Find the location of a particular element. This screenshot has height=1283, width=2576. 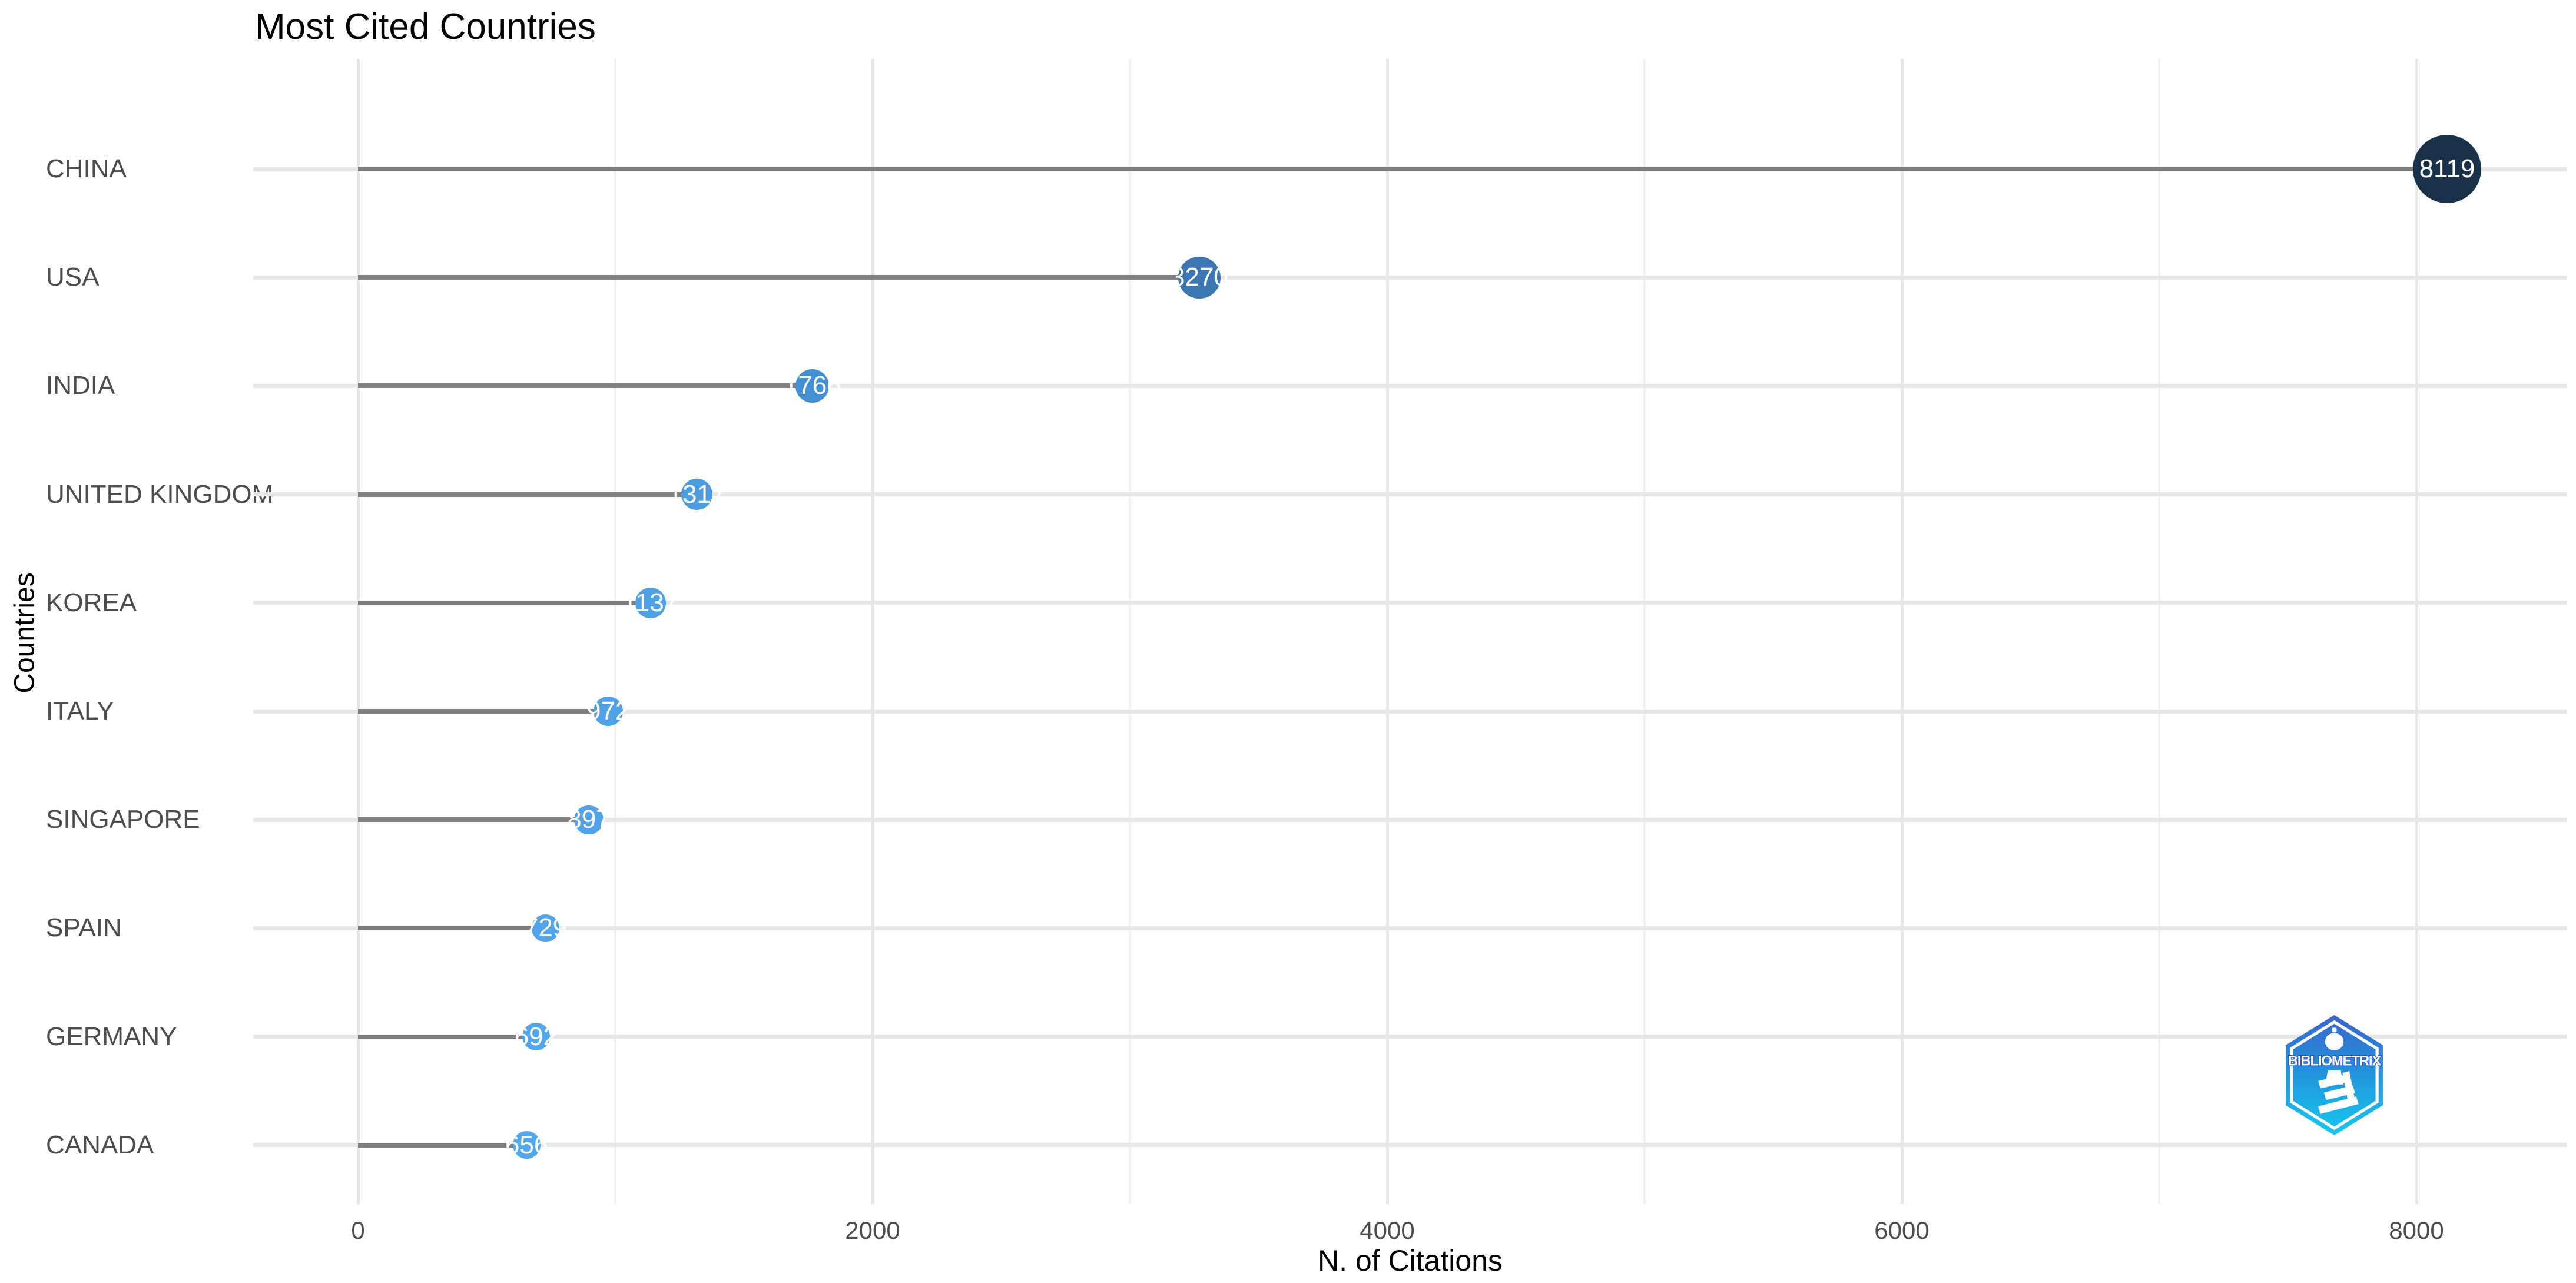

data-point-value: 3270 is located at coordinates (1199, 277).